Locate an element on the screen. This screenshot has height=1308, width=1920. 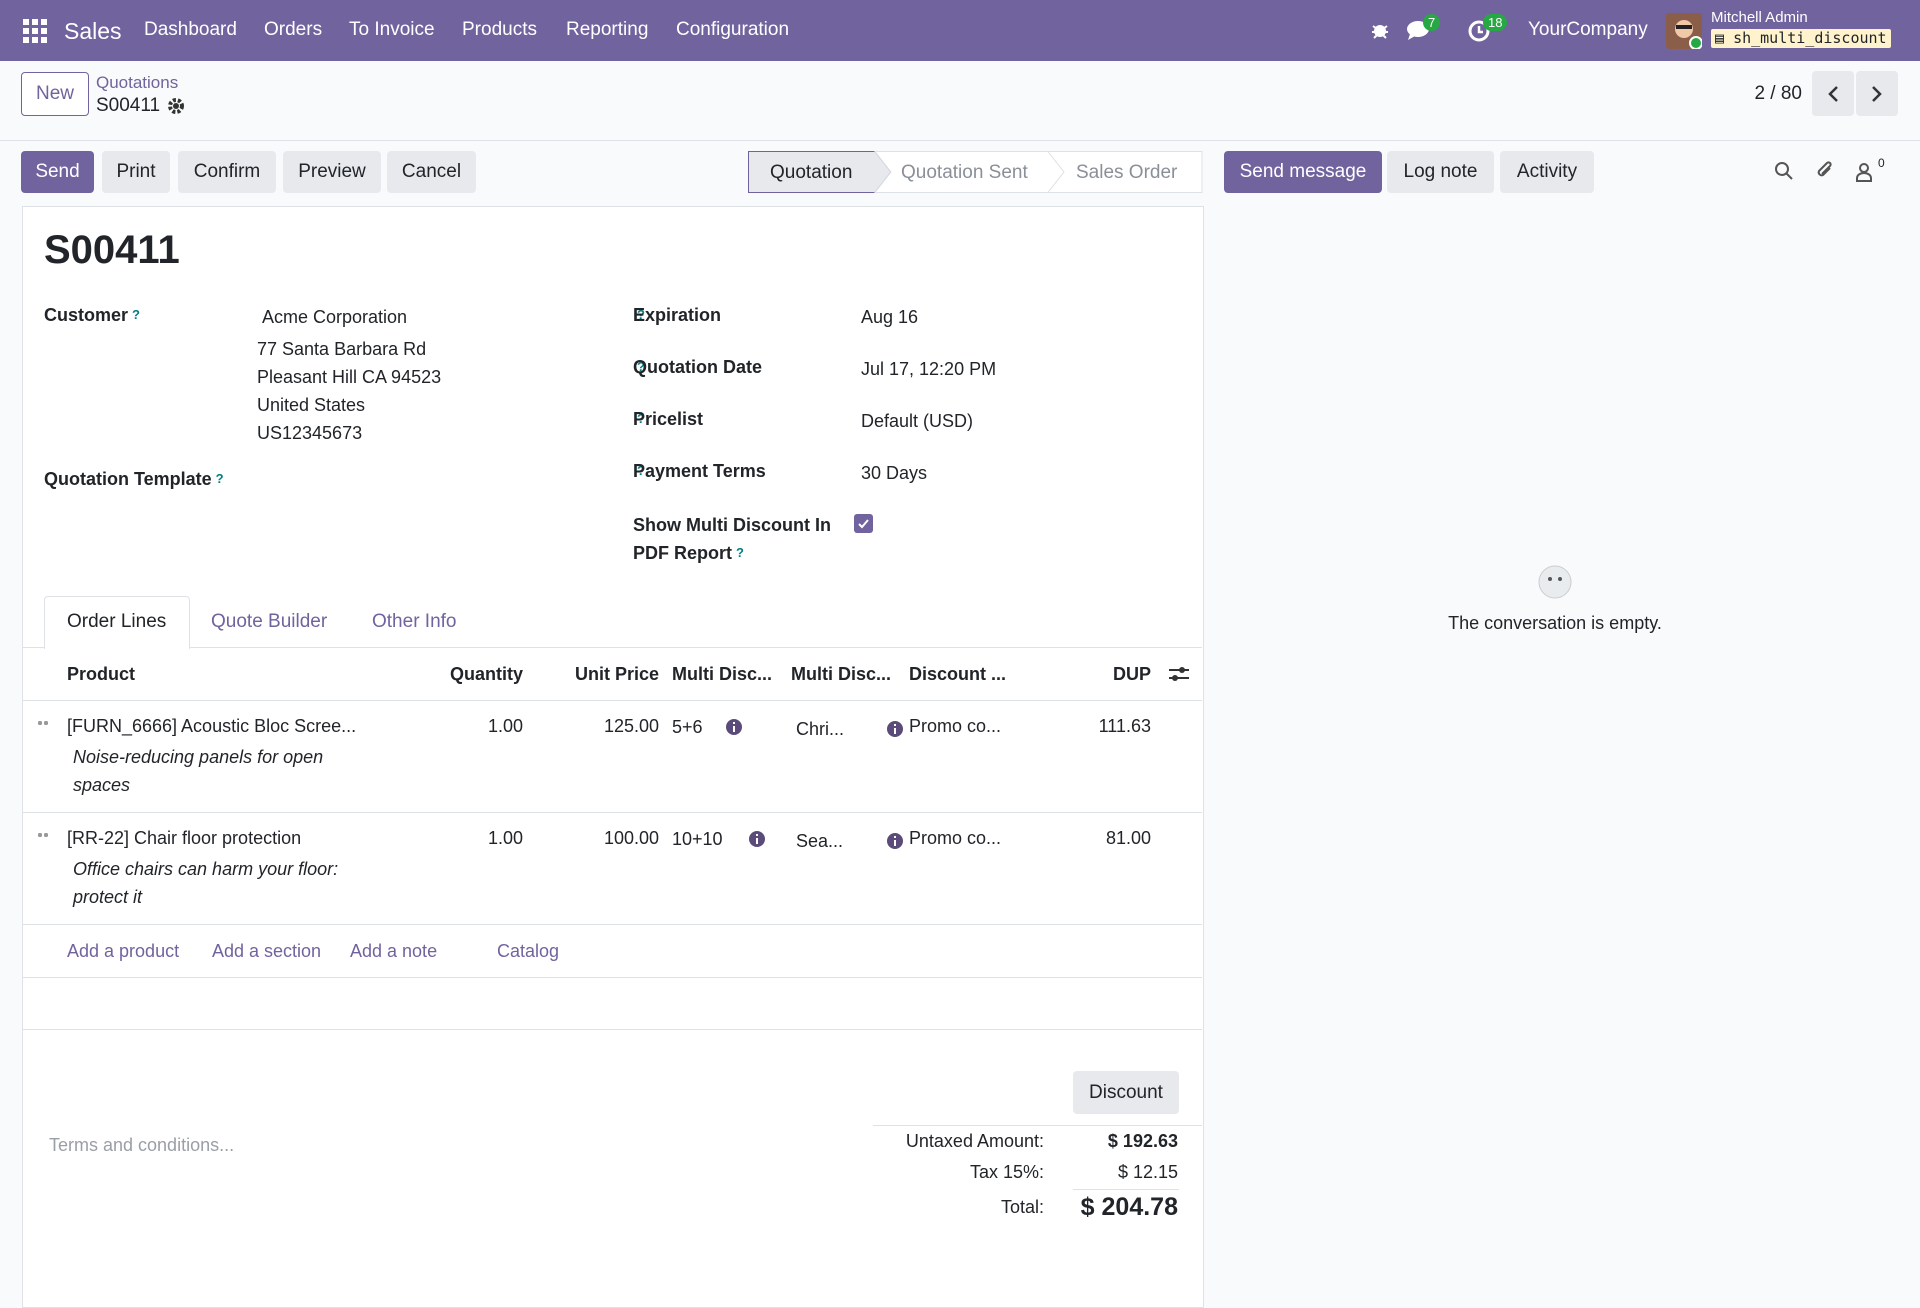
field-label: Expiration? is located at coordinates (677, 315).